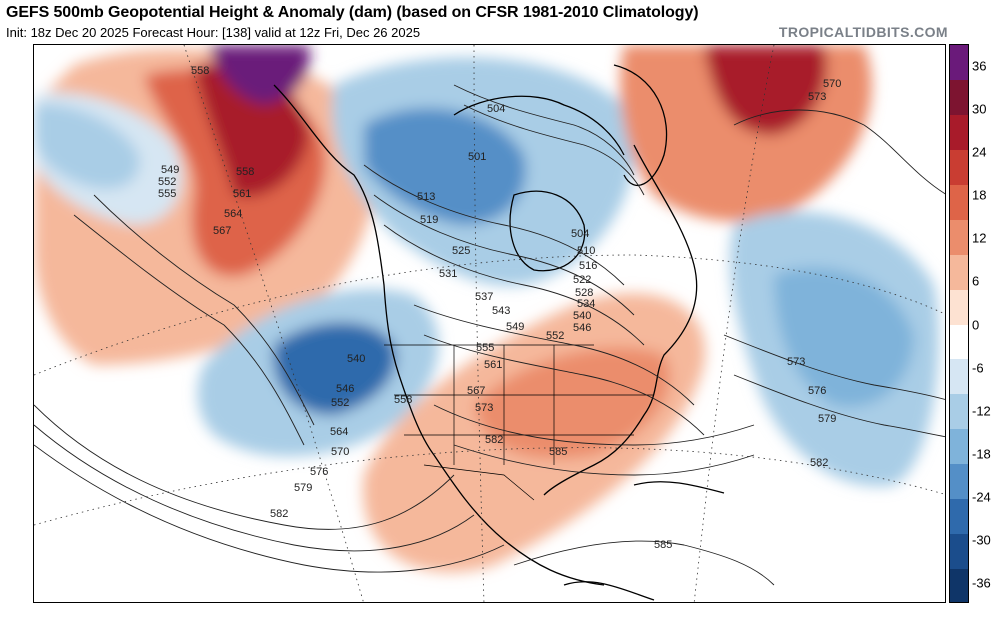 The width and height of the screenshot is (1000, 623). What do you see at coordinates (242, 194) in the screenshot?
I see `label-561-pacific: 561` at bounding box center [242, 194].